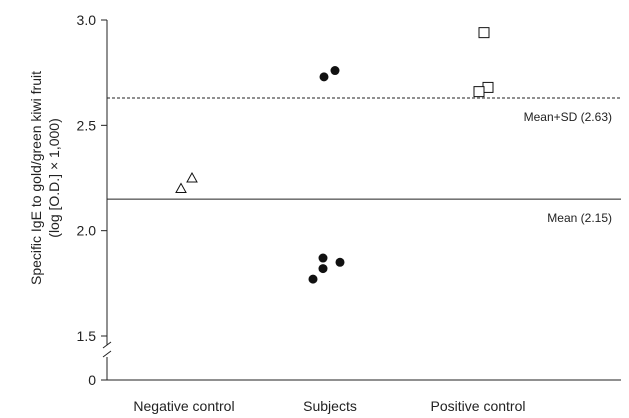 This screenshot has width=629, height=418. What do you see at coordinates (87, 20) in the screenshot?
I see `y-tick-label: 3.0` at bounding box center [87, 20].